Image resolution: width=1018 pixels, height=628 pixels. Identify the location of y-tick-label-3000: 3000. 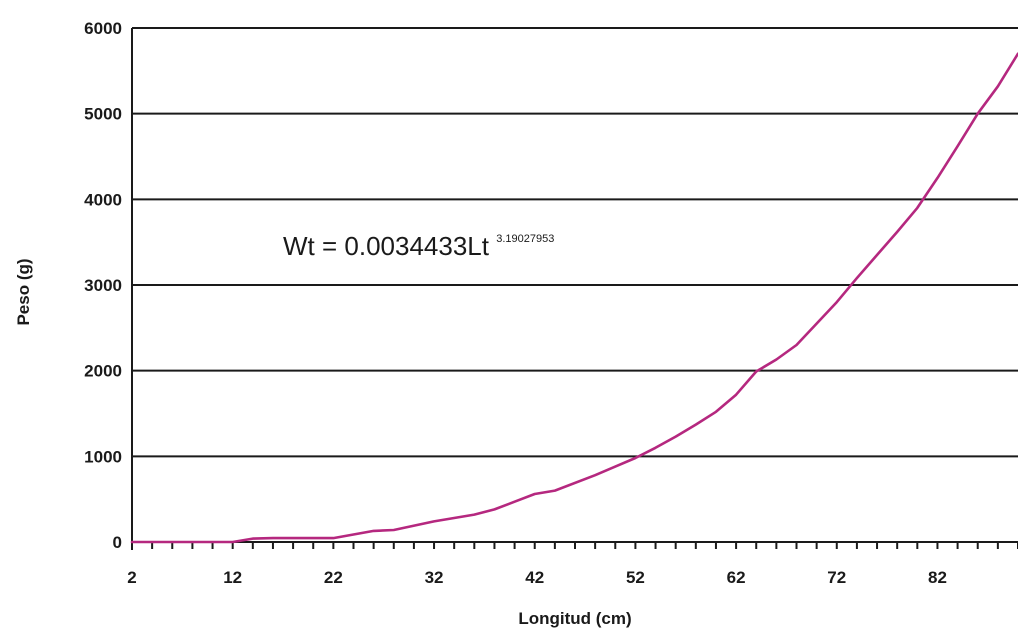
(103, 285).